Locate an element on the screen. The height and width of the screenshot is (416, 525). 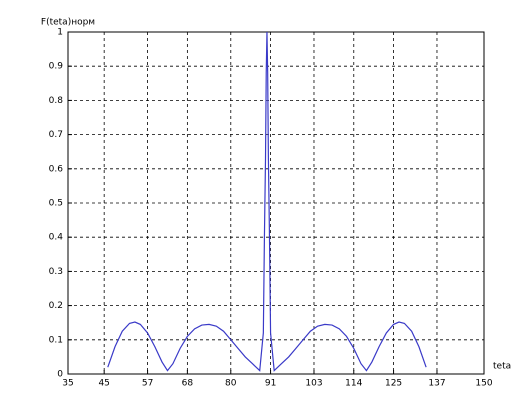
x-tick-label: 57 is located at coordinates (147, 384).